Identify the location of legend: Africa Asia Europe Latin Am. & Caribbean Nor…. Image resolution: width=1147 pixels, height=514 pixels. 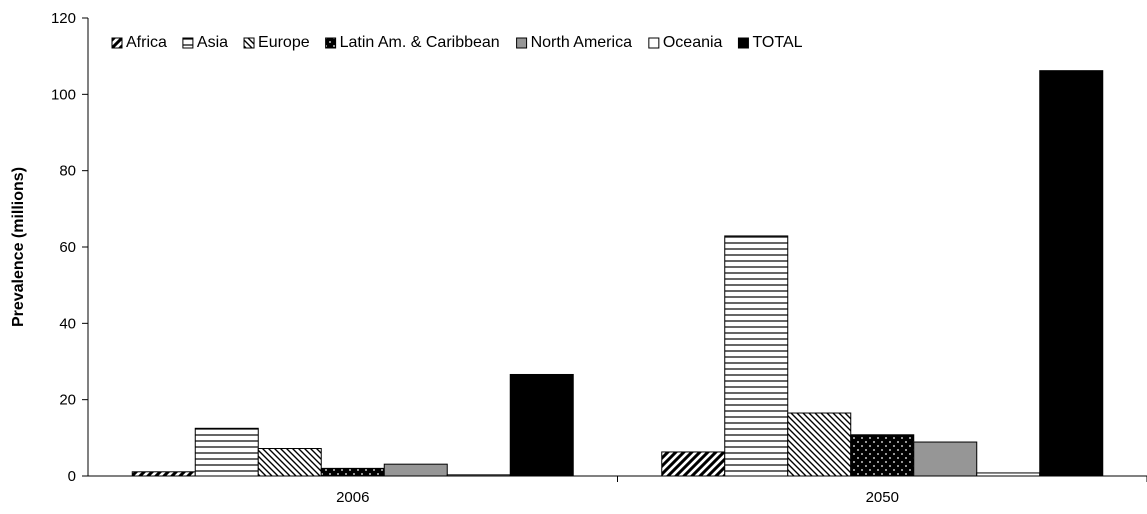
(457, 42).